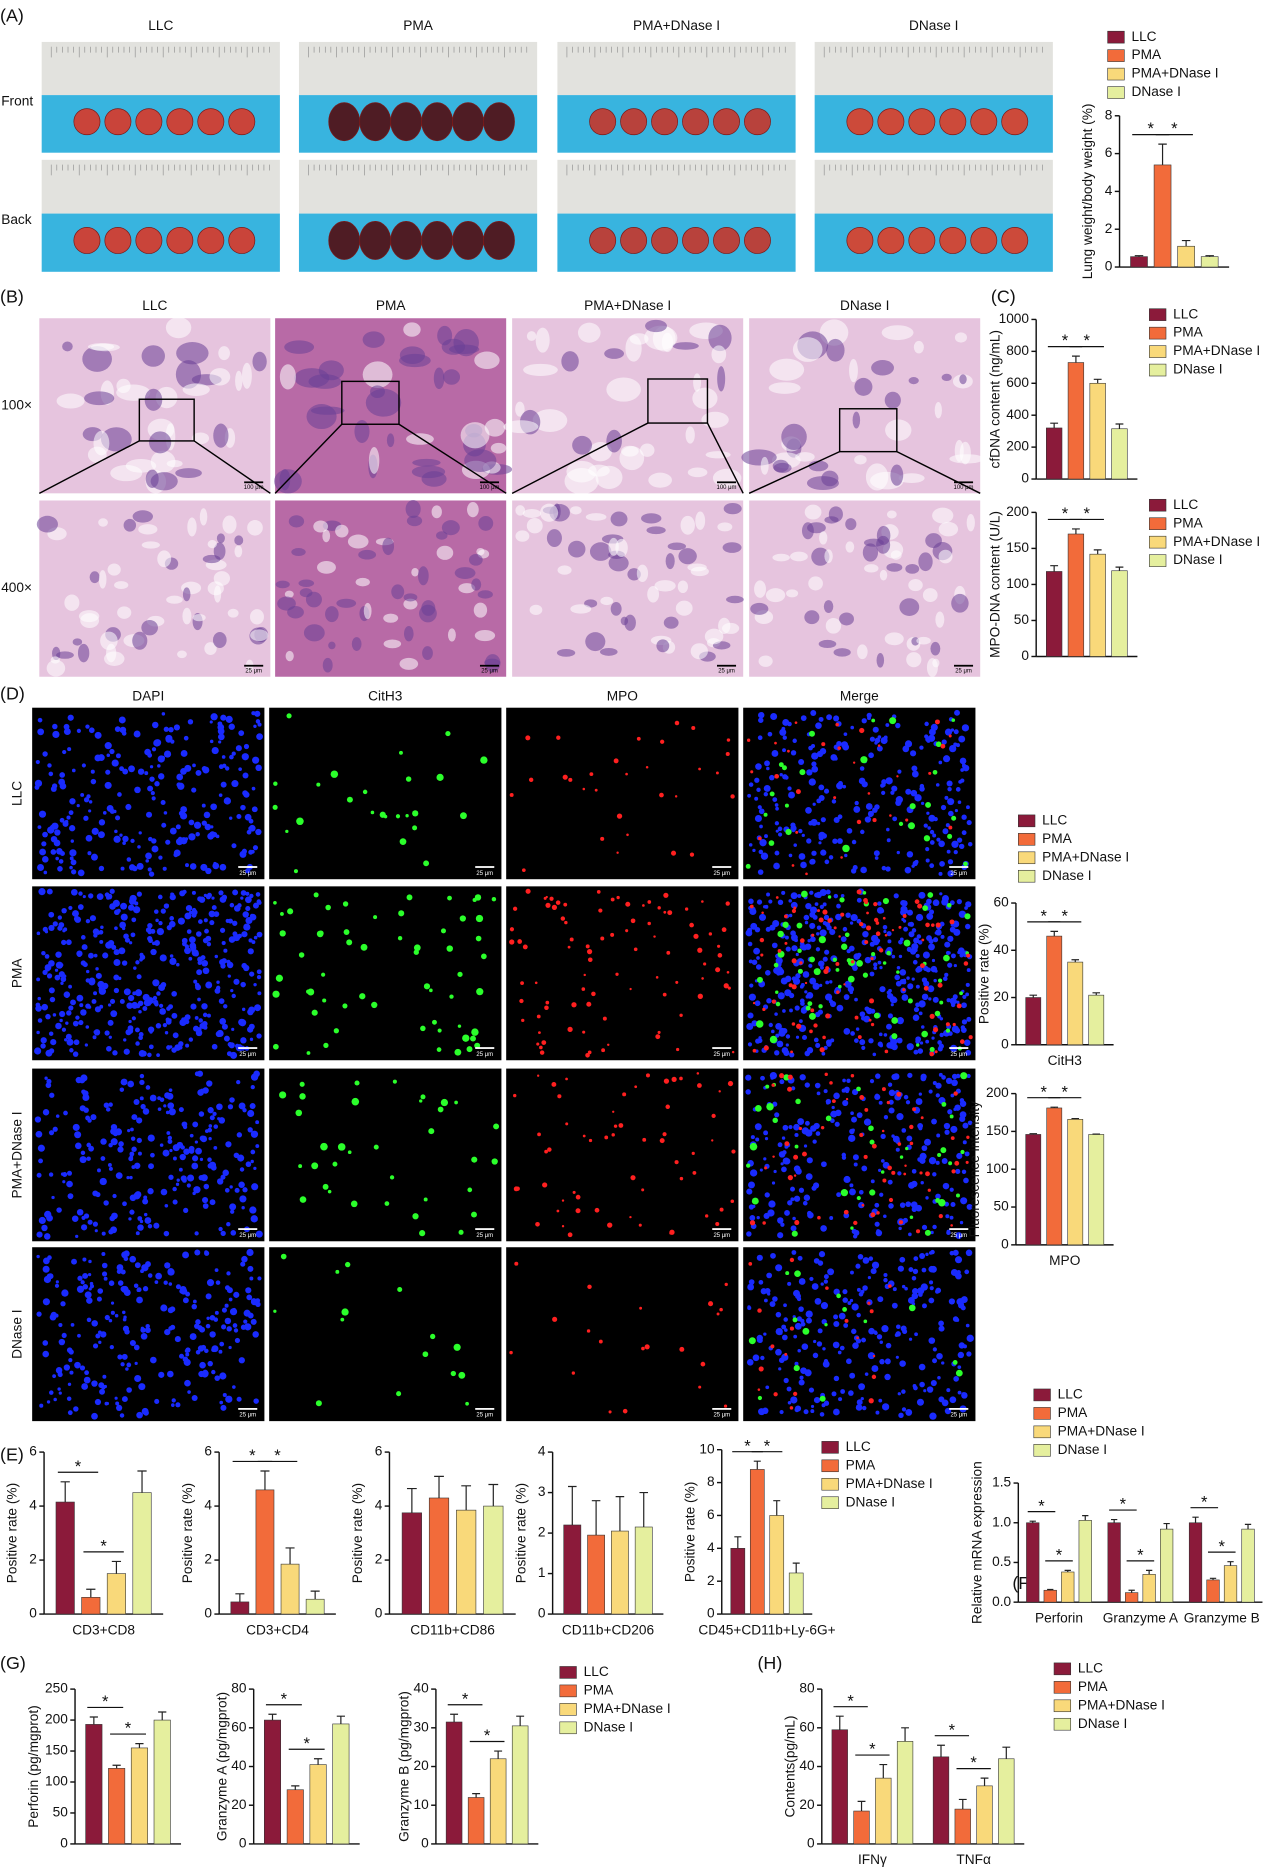 The width and height of the screenshot is (1272, 1868). Describe the element at coordinates (1062, 1706) in the screenshot. I see `legend-swatch` at that location.